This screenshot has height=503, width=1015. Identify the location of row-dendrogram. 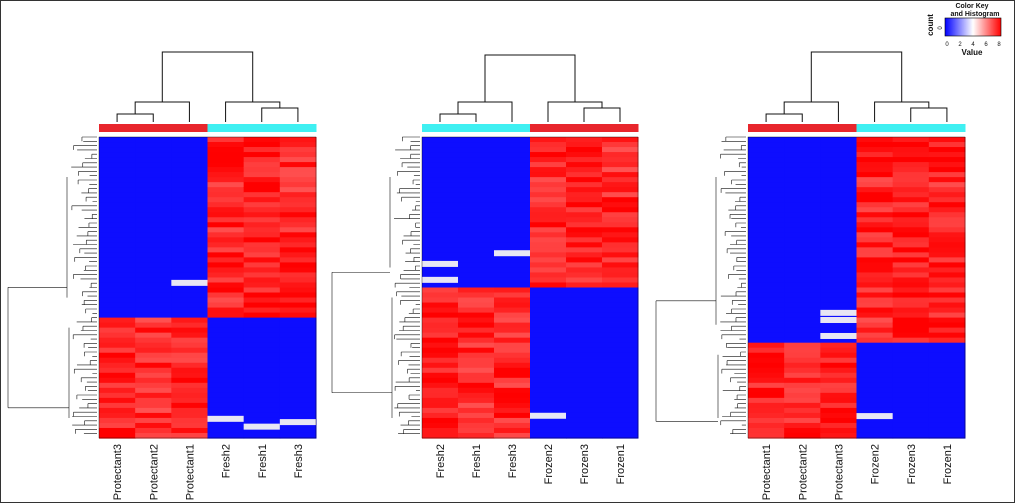
(700, 285).